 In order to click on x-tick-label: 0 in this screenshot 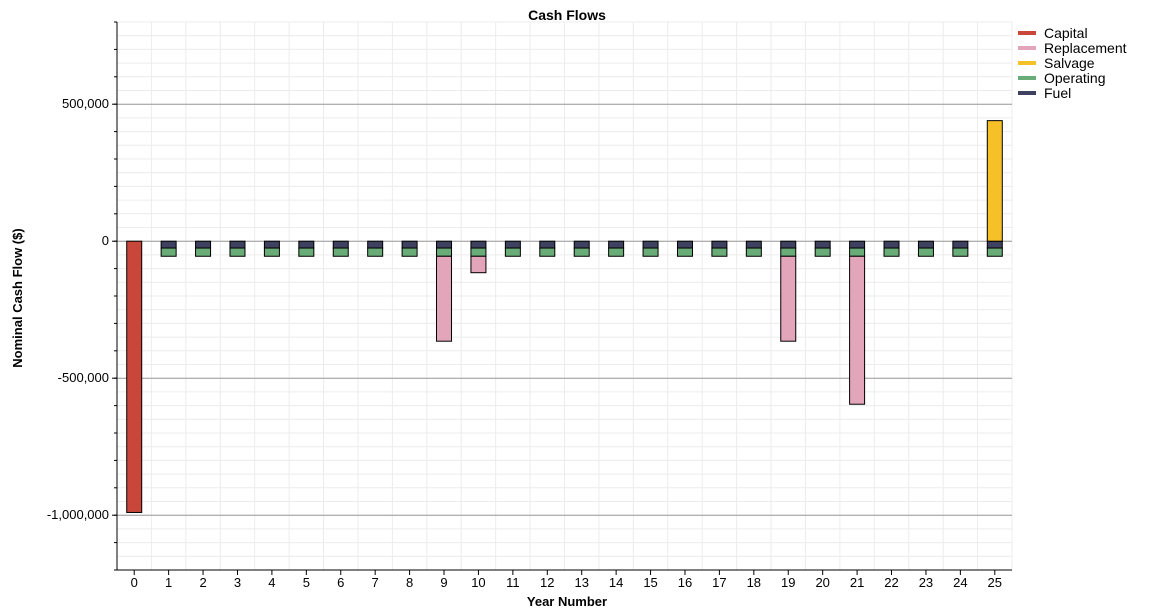, I will do `click(134, 582)`.